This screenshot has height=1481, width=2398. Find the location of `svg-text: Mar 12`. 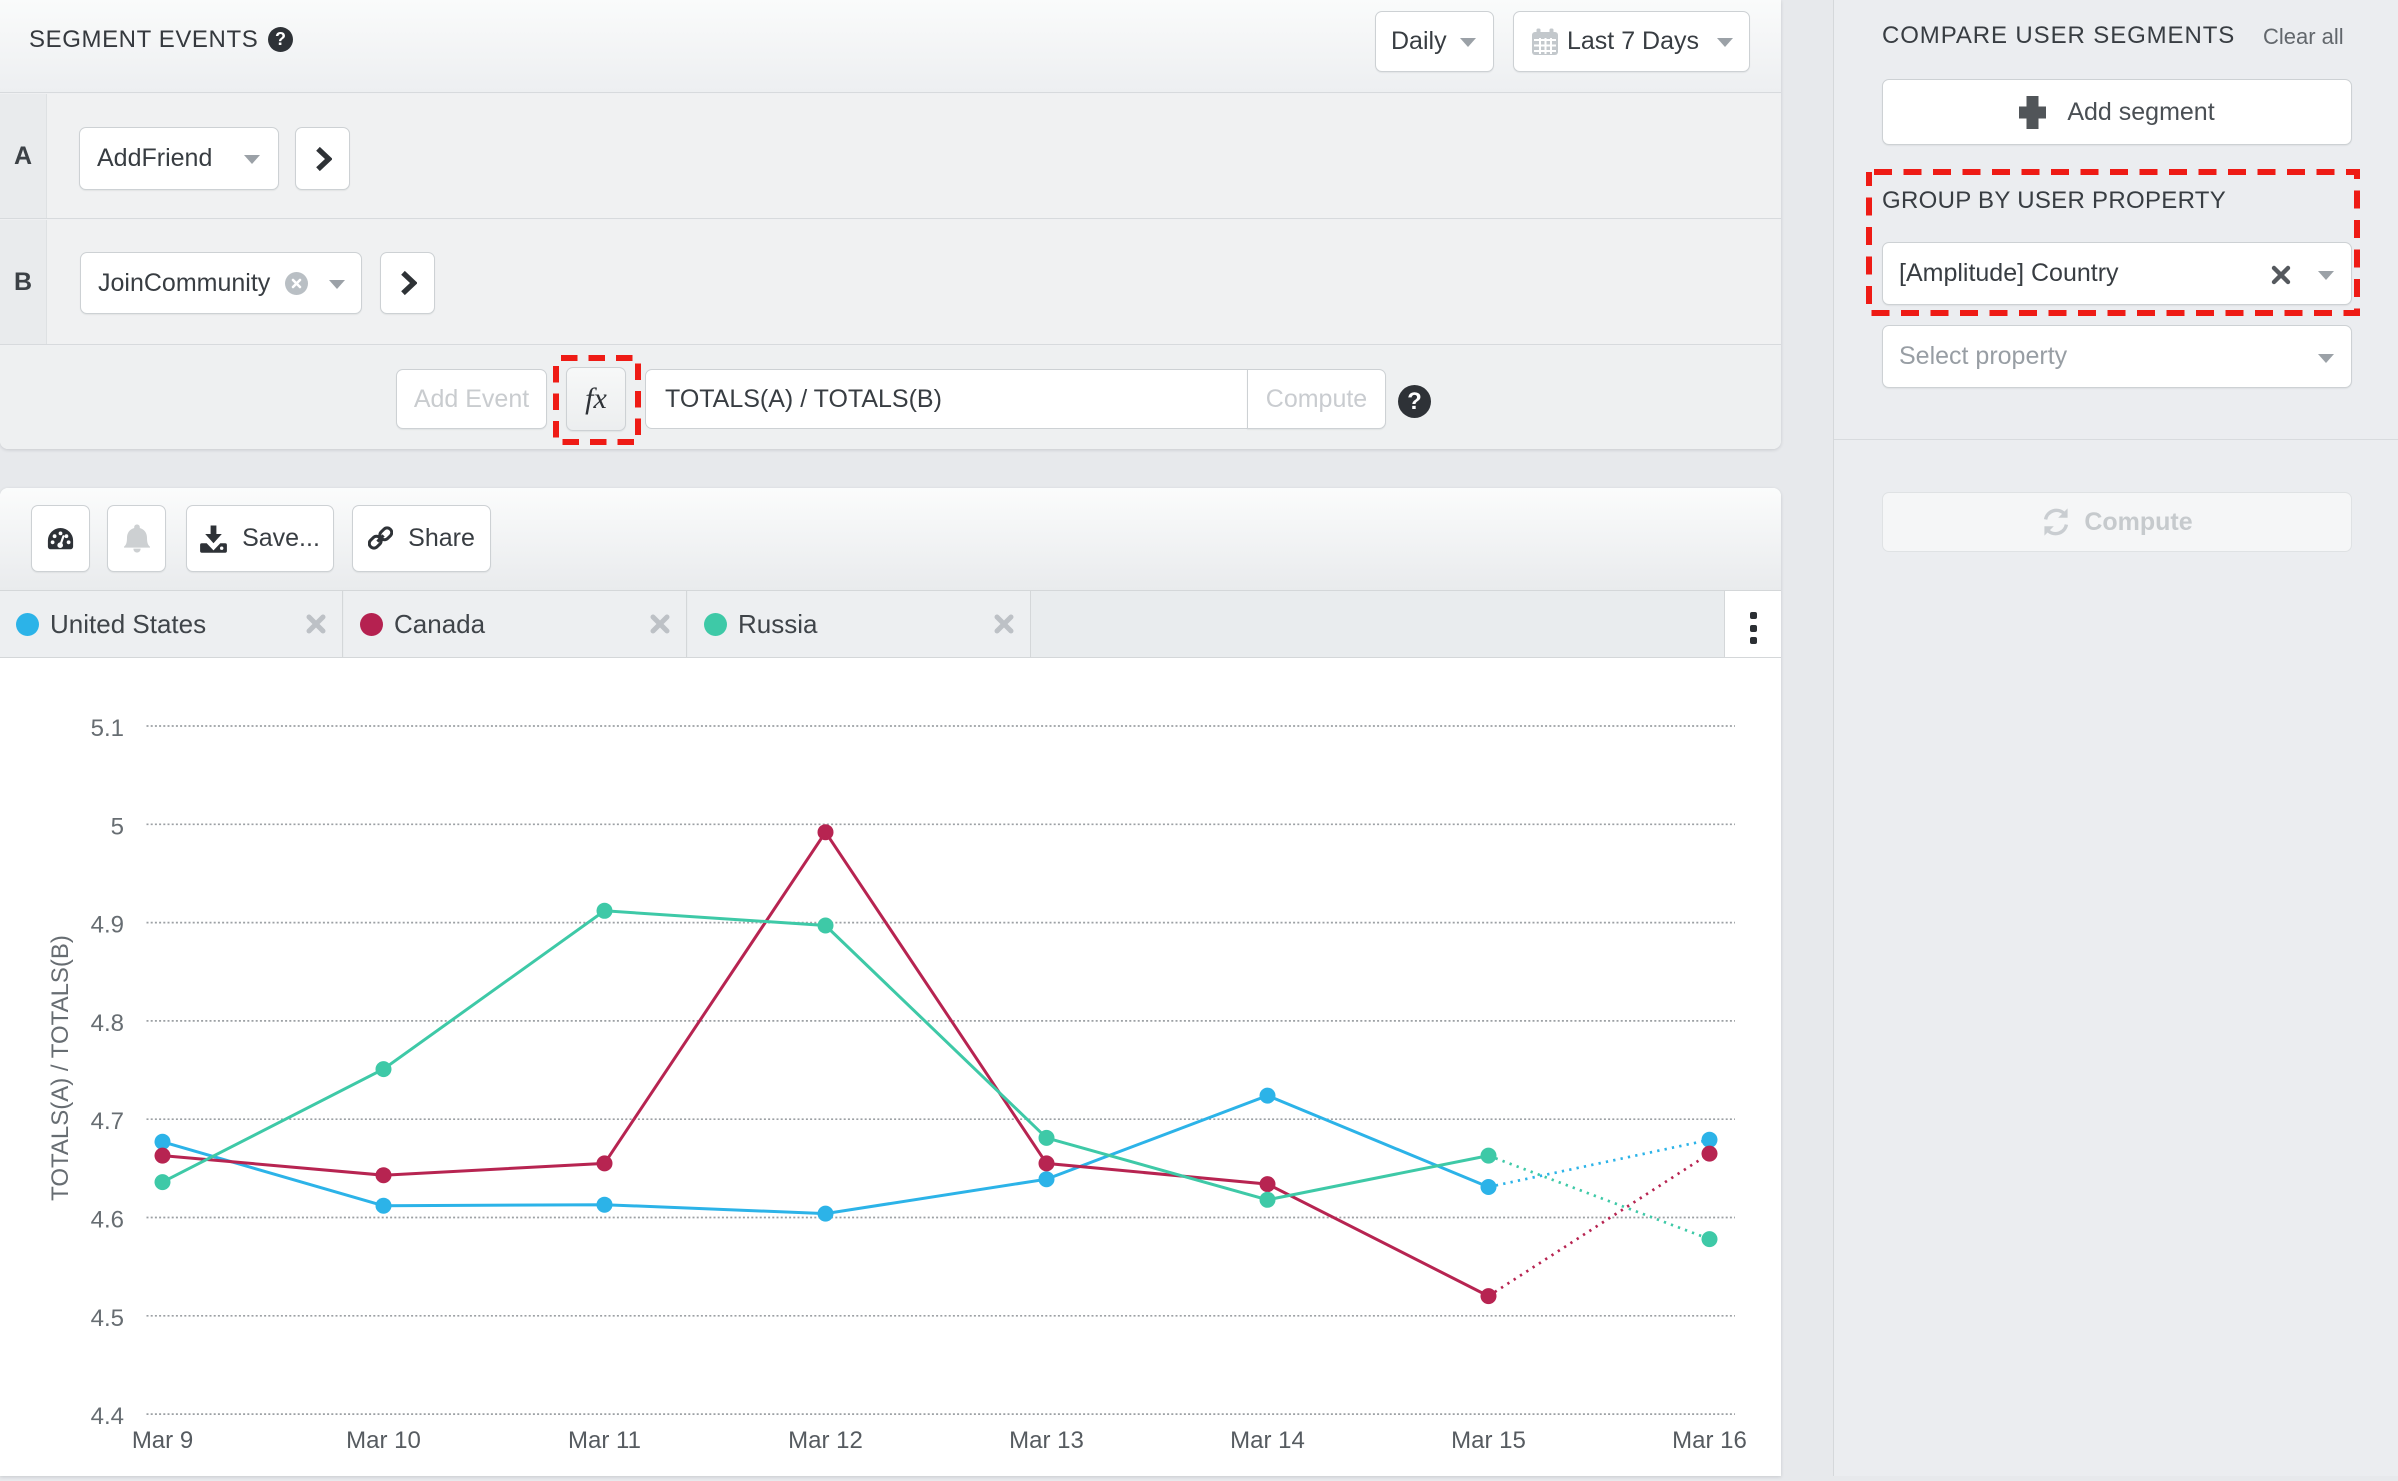

svg-text: Mar 12 is located at coordinates (825, 1440).